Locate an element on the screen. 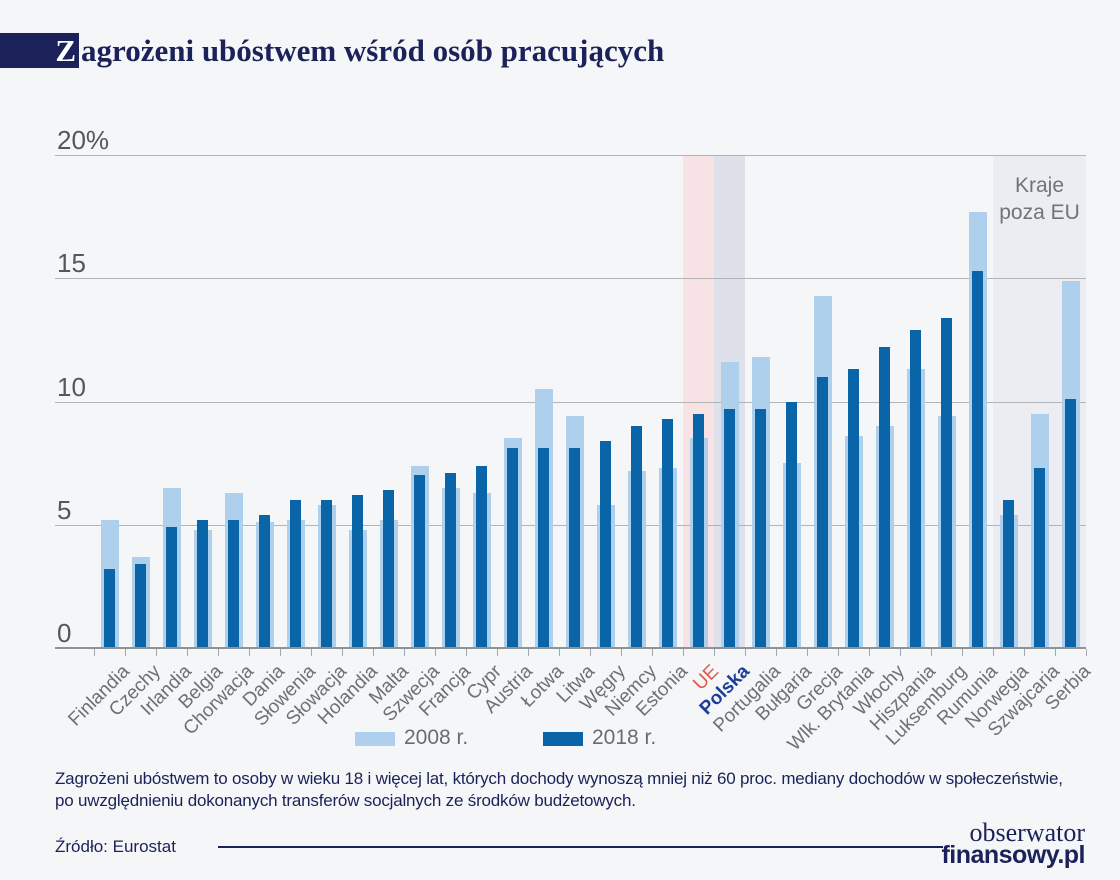 Image resolution: width=1120 pixels, height=880 pixels. bar-2018r-Chorwacja is located at coordinates (233, 583).